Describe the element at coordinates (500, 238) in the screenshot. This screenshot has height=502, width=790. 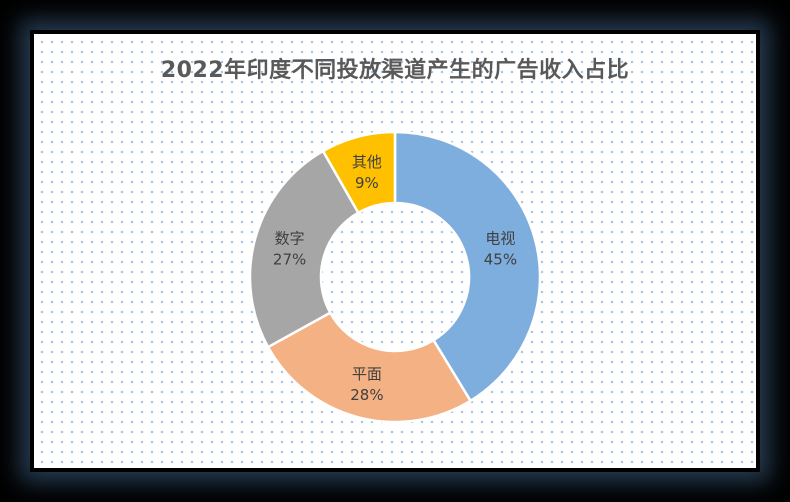
I see `slice-label-0: 电视` at that location.